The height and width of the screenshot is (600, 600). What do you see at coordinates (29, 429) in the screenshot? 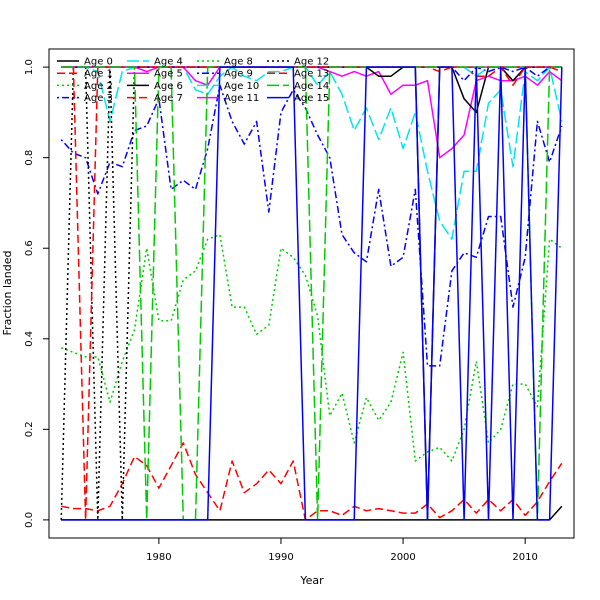
I see `y-tick-label: 0.2` at bounding box center [29, 429].